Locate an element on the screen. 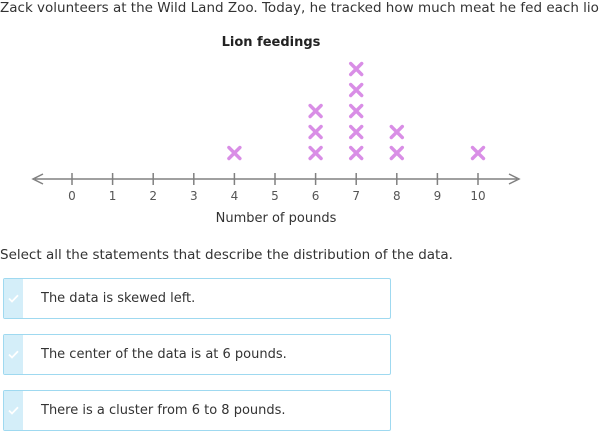 This screenshot has height=446, width=600. chart-title: Lion feedings is located at coordinates (271, 42).